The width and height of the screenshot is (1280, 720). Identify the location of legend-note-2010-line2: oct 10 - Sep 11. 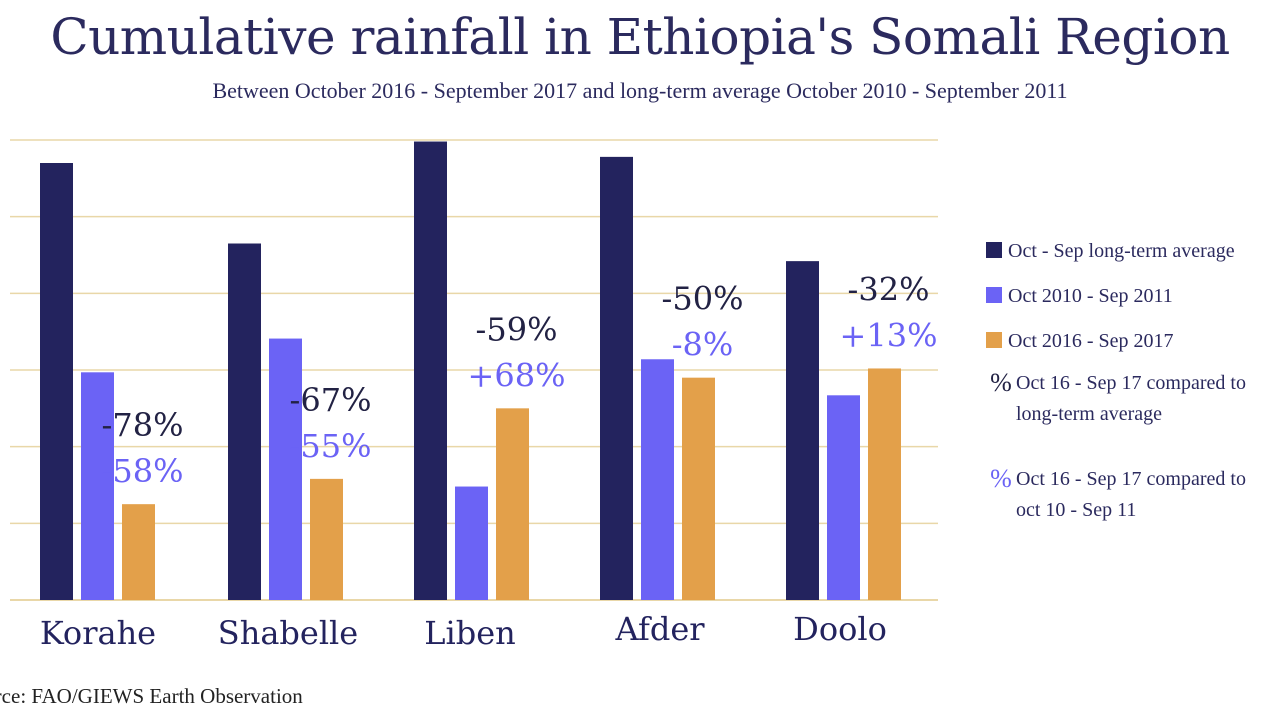
(1076, 510).